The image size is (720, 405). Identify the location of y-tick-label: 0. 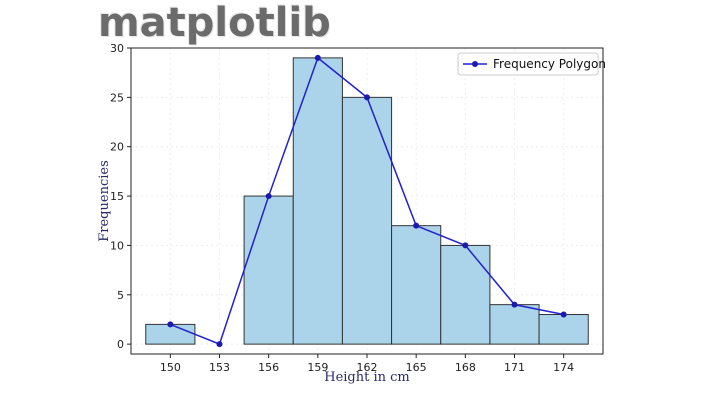
(120, 344).